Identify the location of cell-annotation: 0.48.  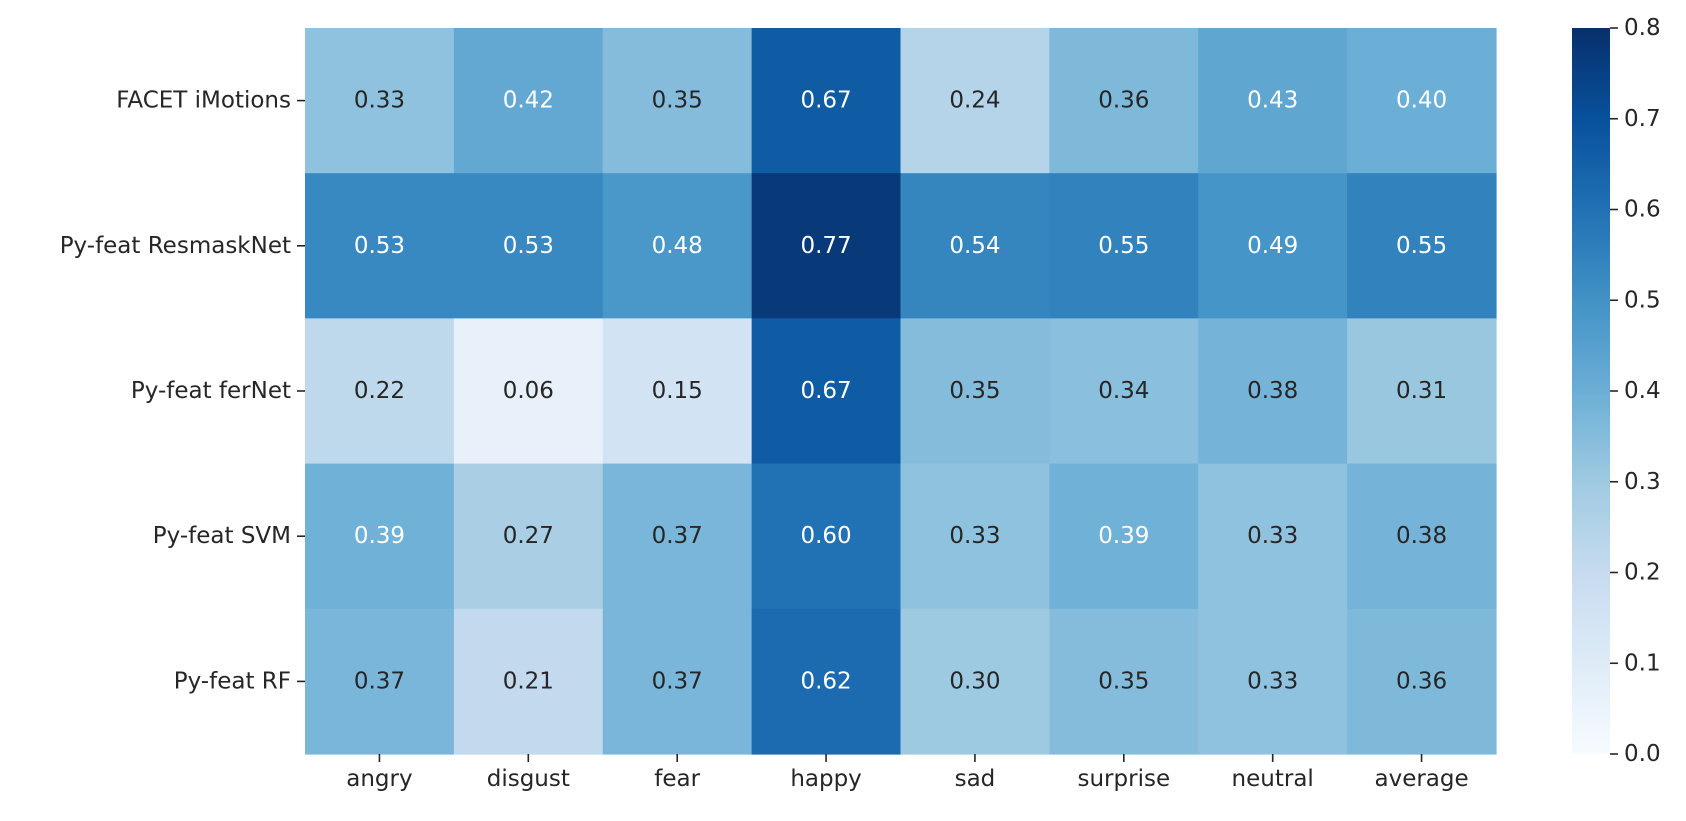
(677, 246).